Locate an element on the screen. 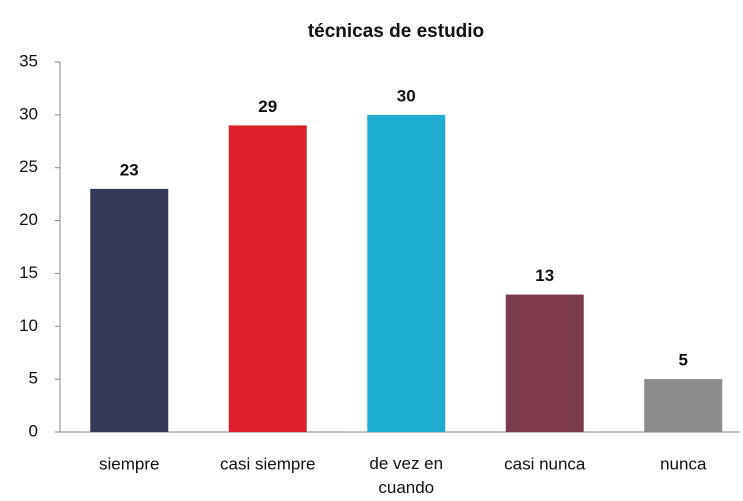  chart-title: técnicas de estudio is located at coordinates (396, 31).